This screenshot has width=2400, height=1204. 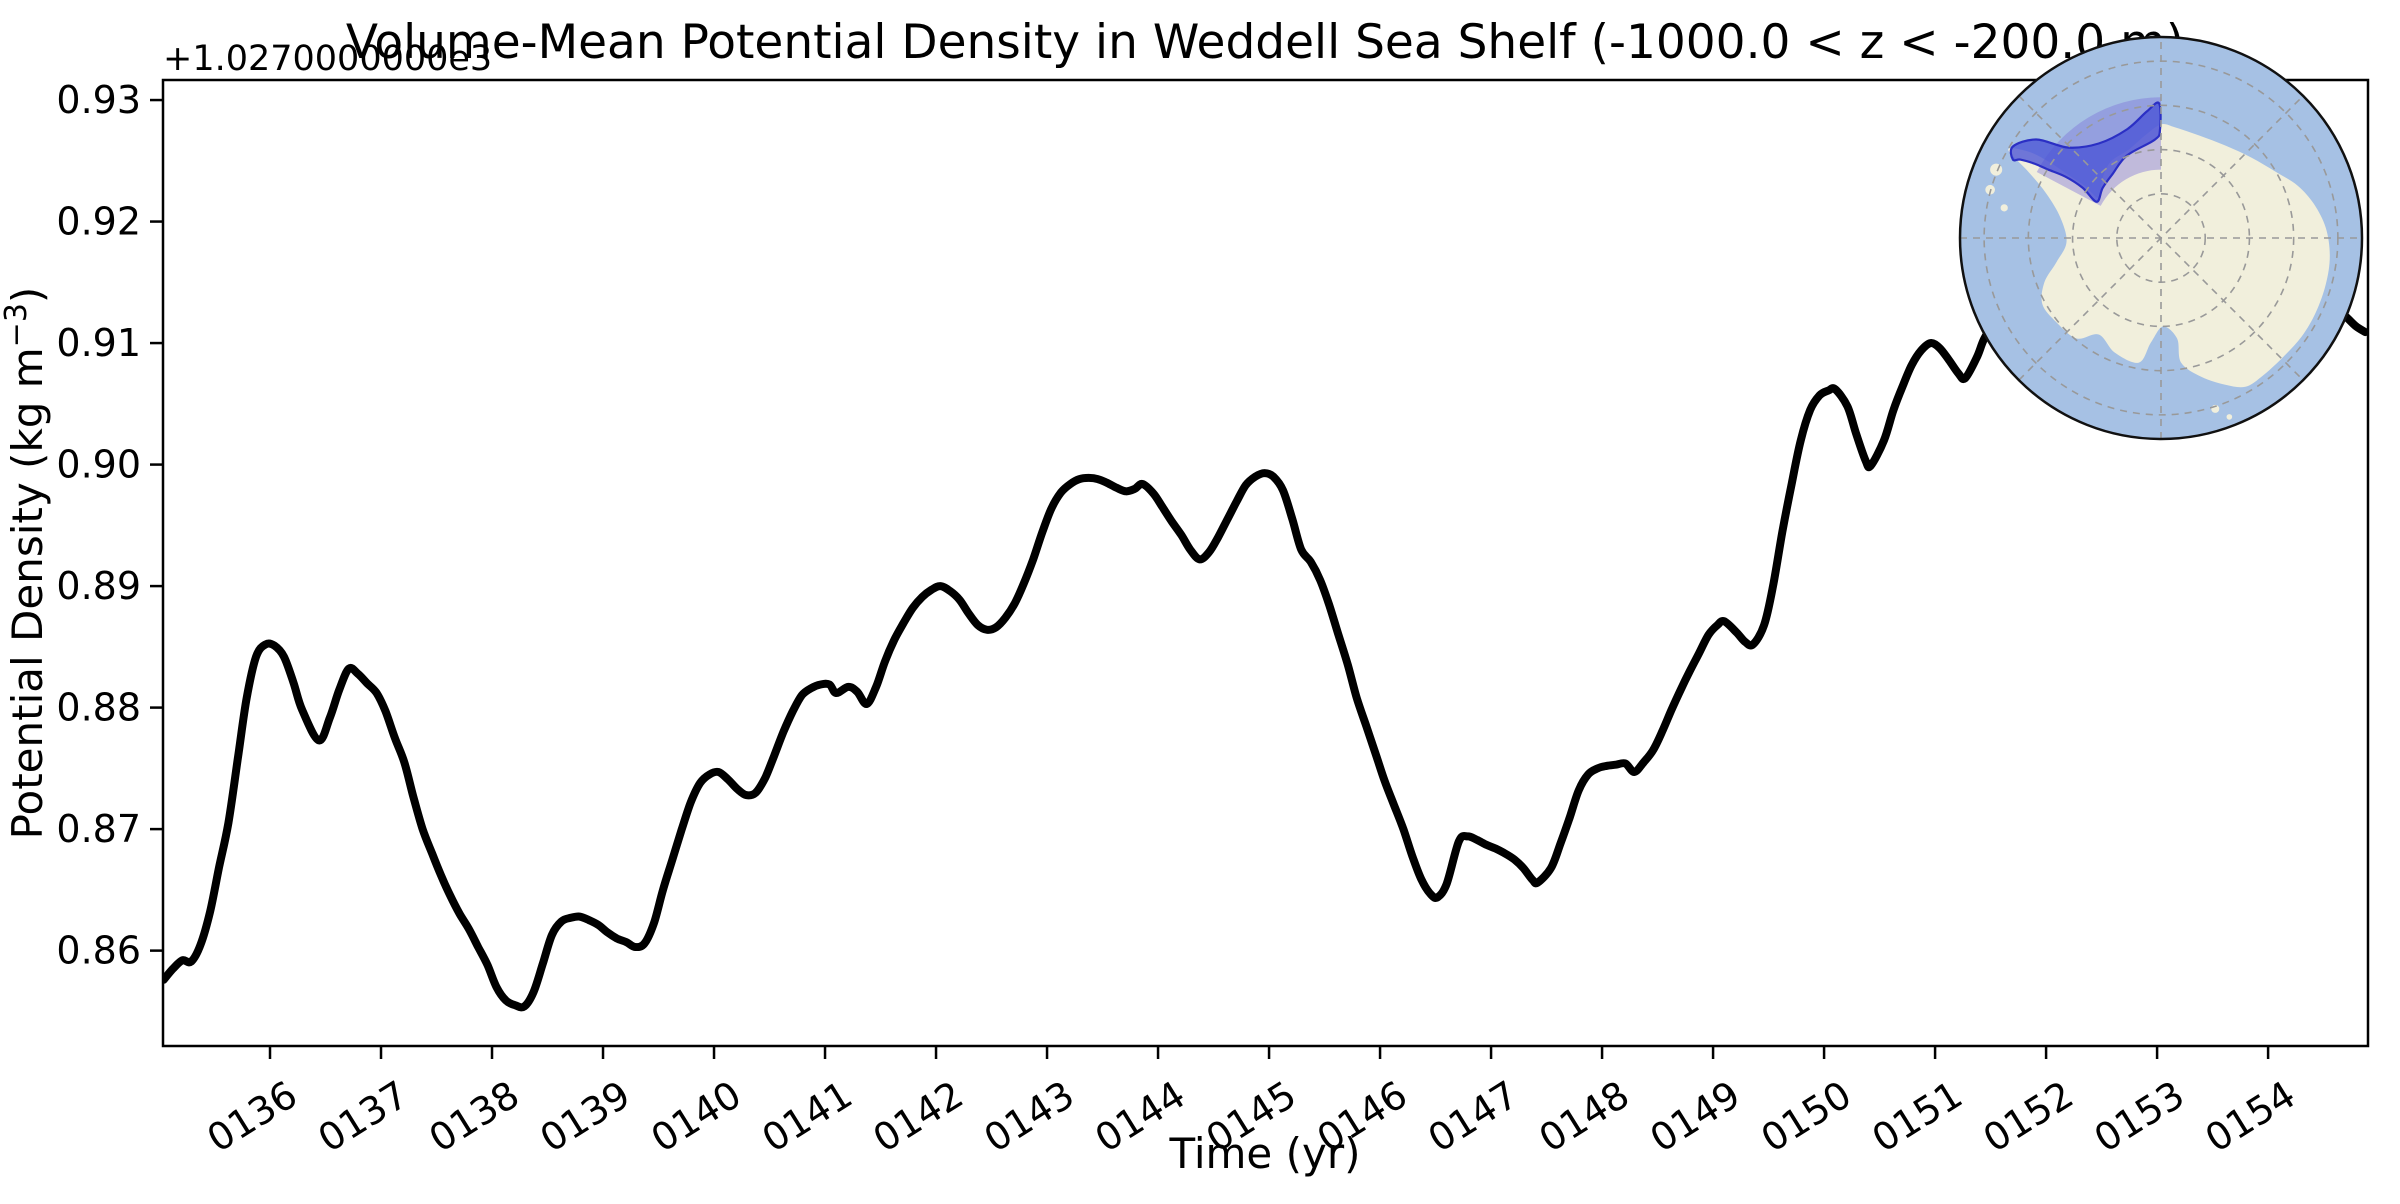 I want to click on x-tick-label: 0142, so click(x=917, y=1116).